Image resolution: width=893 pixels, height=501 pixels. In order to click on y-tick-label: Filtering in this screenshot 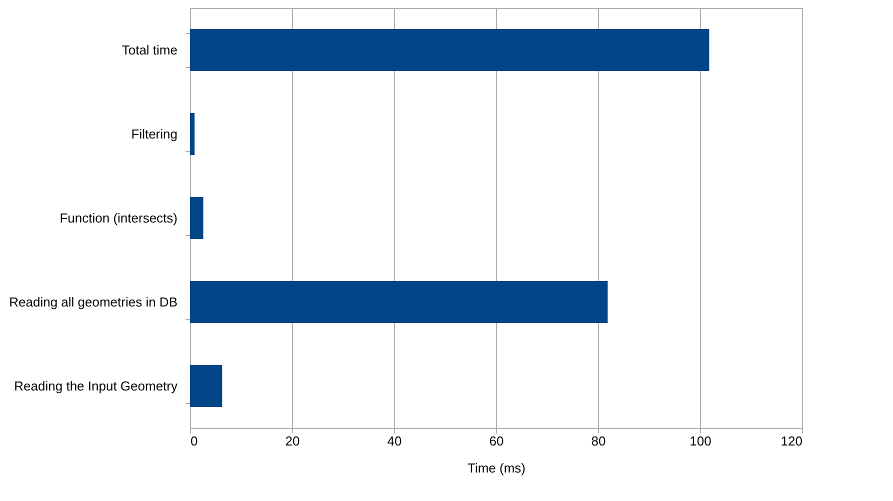, I will do `click(154, 134)`.